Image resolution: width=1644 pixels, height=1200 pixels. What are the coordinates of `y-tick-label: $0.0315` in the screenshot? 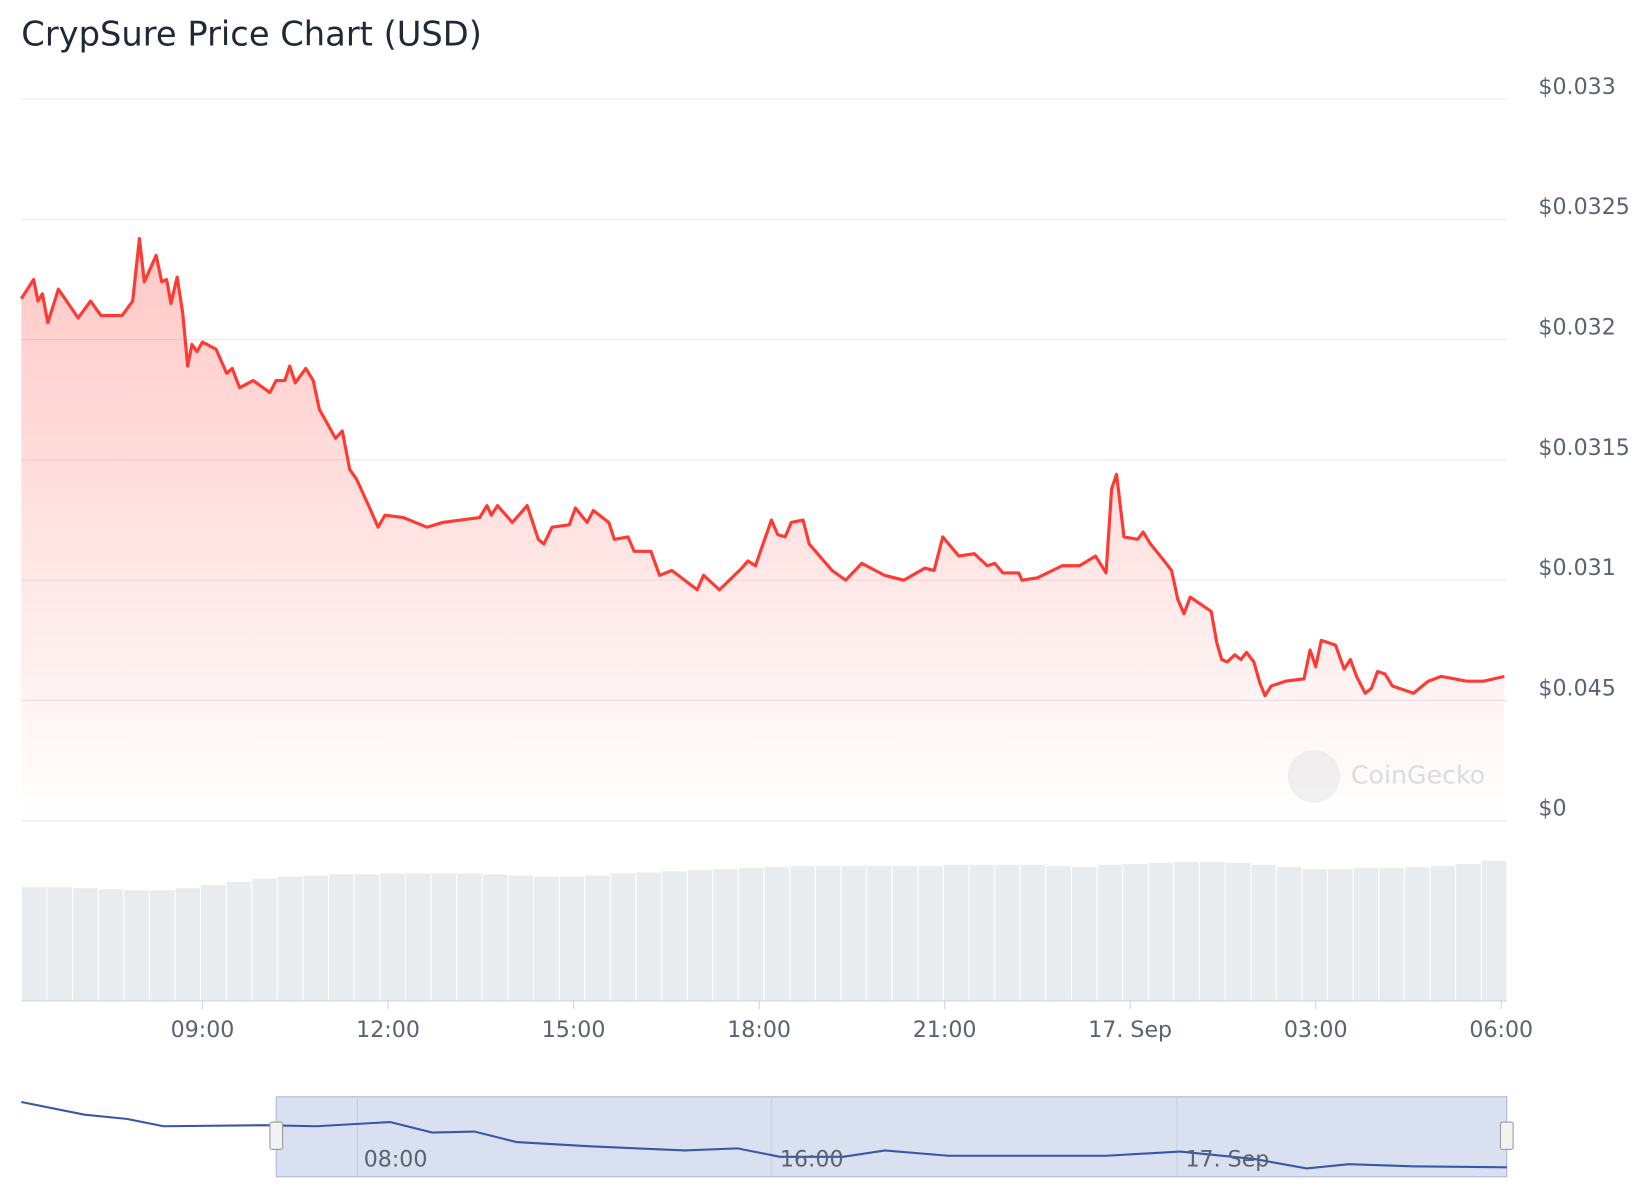 It's located at (1583, 448).